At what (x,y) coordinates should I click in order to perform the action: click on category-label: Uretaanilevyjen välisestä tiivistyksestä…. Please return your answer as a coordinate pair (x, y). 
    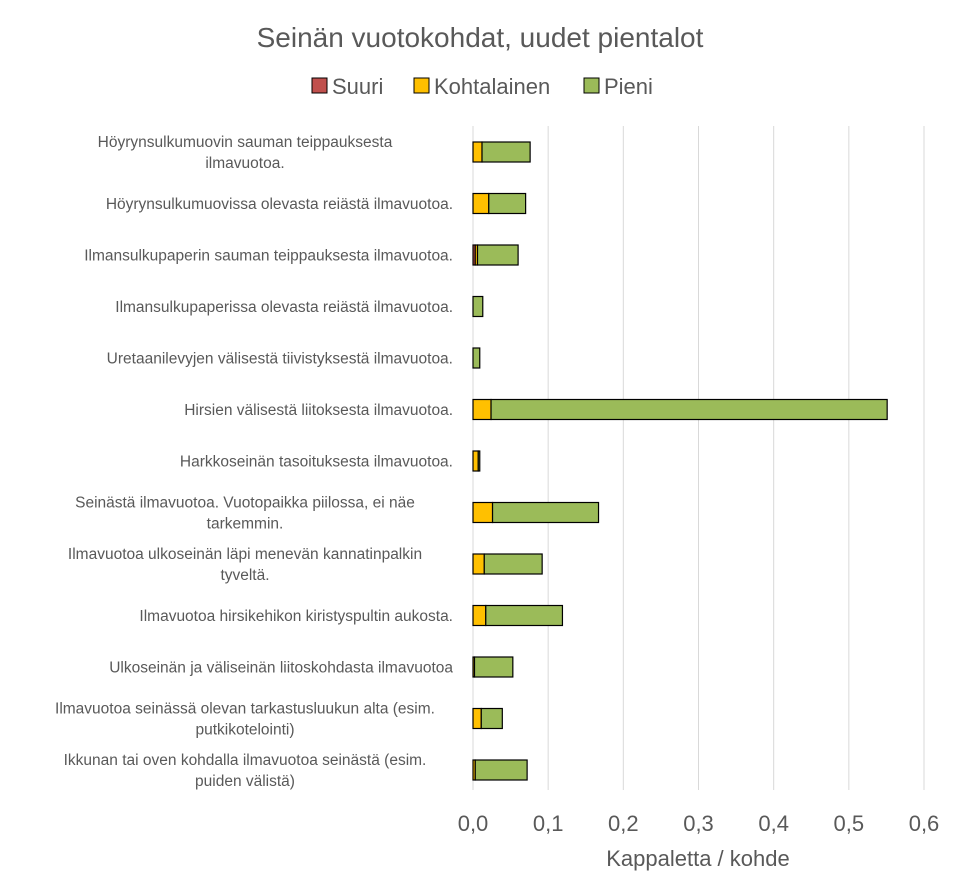
    Looking at the image, I should click on (280, 359).